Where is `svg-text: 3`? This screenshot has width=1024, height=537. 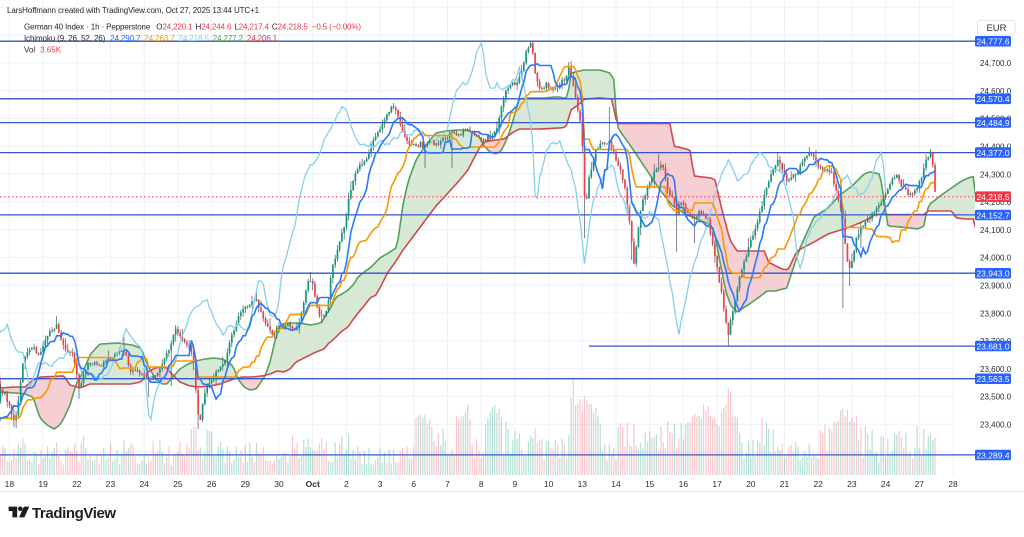 svg-text: 3 is located at coordinates (380, 484).